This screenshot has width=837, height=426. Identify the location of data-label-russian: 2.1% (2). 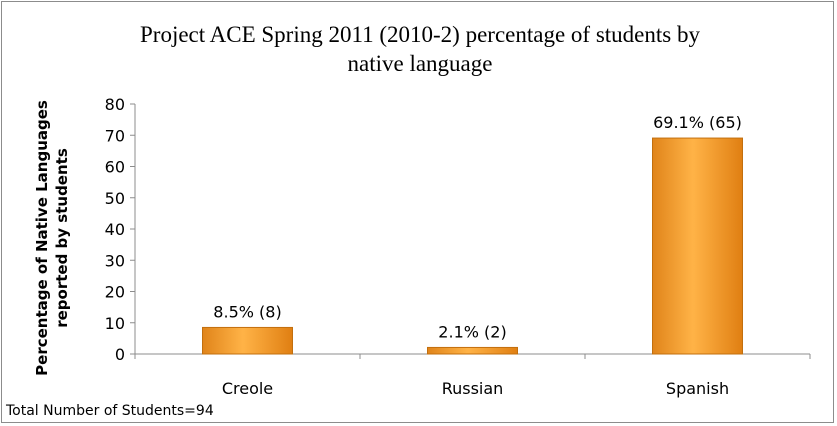
(472, 331).